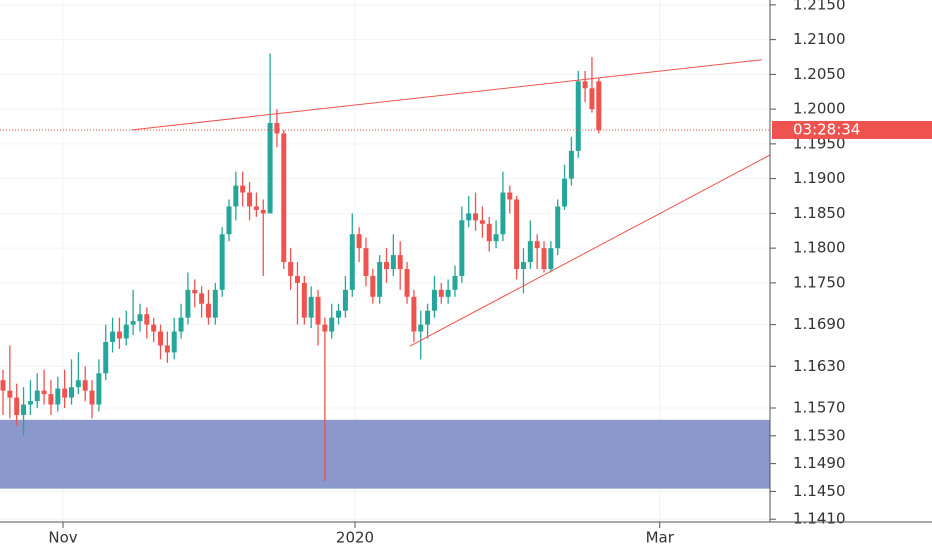 Image resolution: width=932 pixels, height=550 pixels. I want to click on y-tick-label: 1.1570, so click(819, 408).